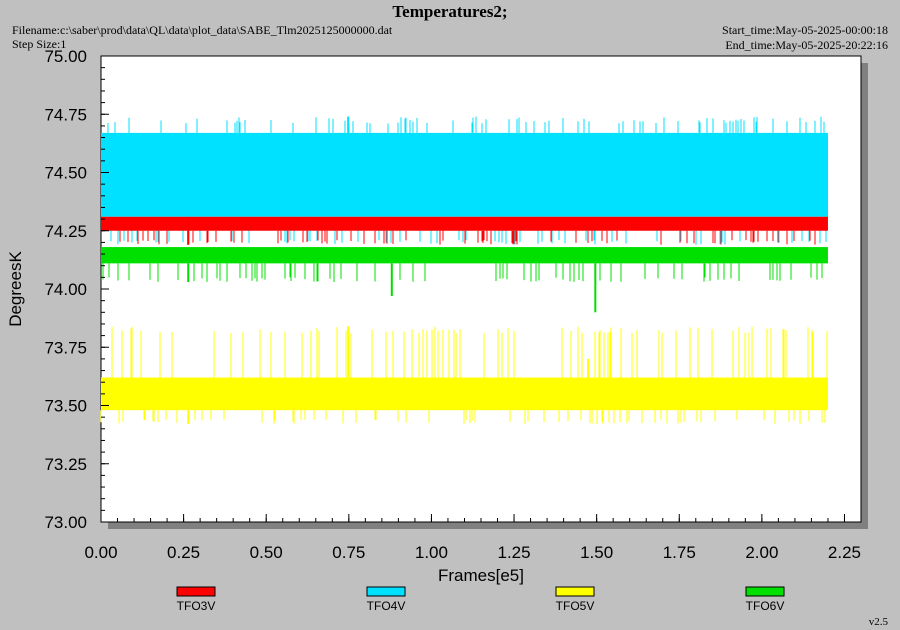 The height and width of the screenshot is (630, 900). I want to click on legend-item-tfo3v: TFO3V, so click(196, 599).